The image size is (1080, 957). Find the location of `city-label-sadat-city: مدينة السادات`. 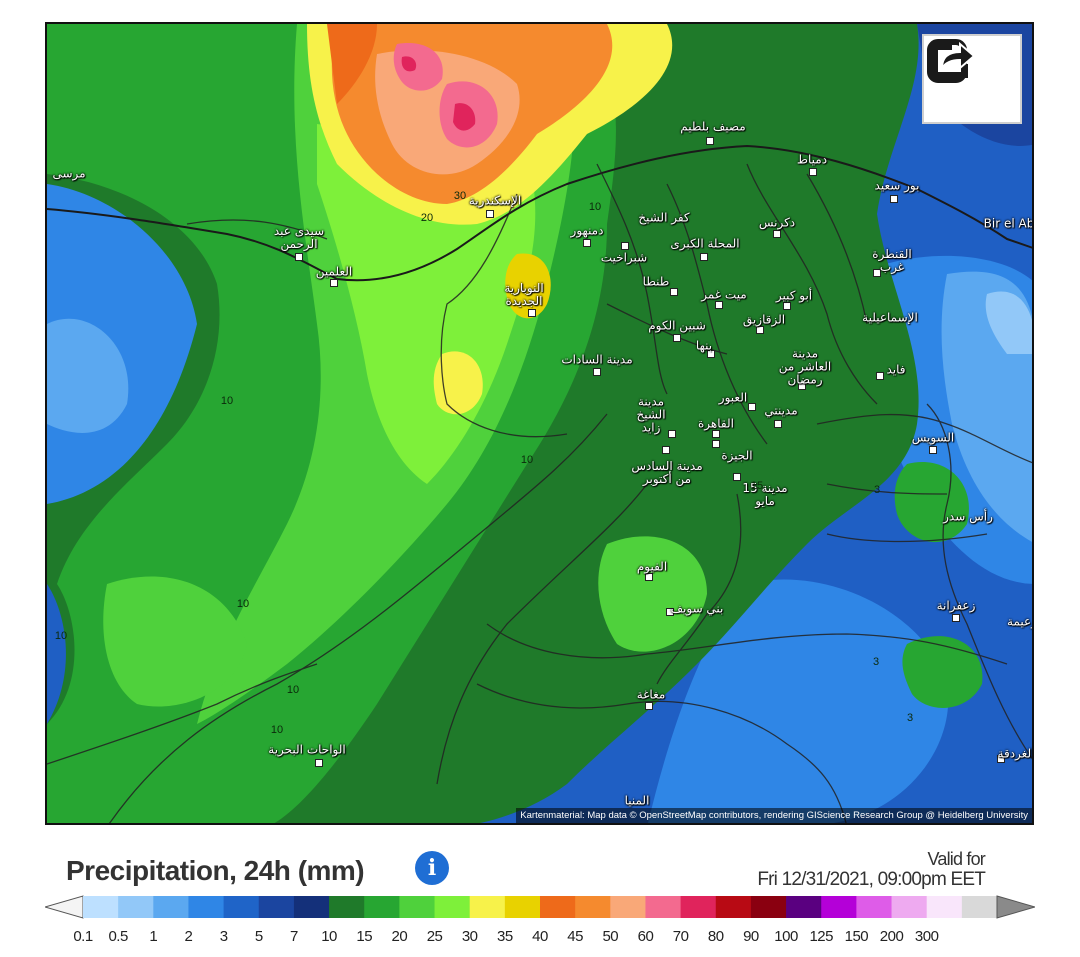

city-label-sadat-city: مدينة السادات is located at coordinates (597, 359).